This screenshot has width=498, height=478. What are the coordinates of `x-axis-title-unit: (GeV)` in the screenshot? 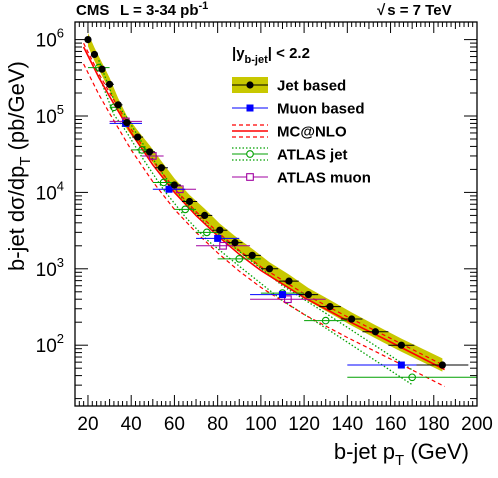 It's located at (436, 451).